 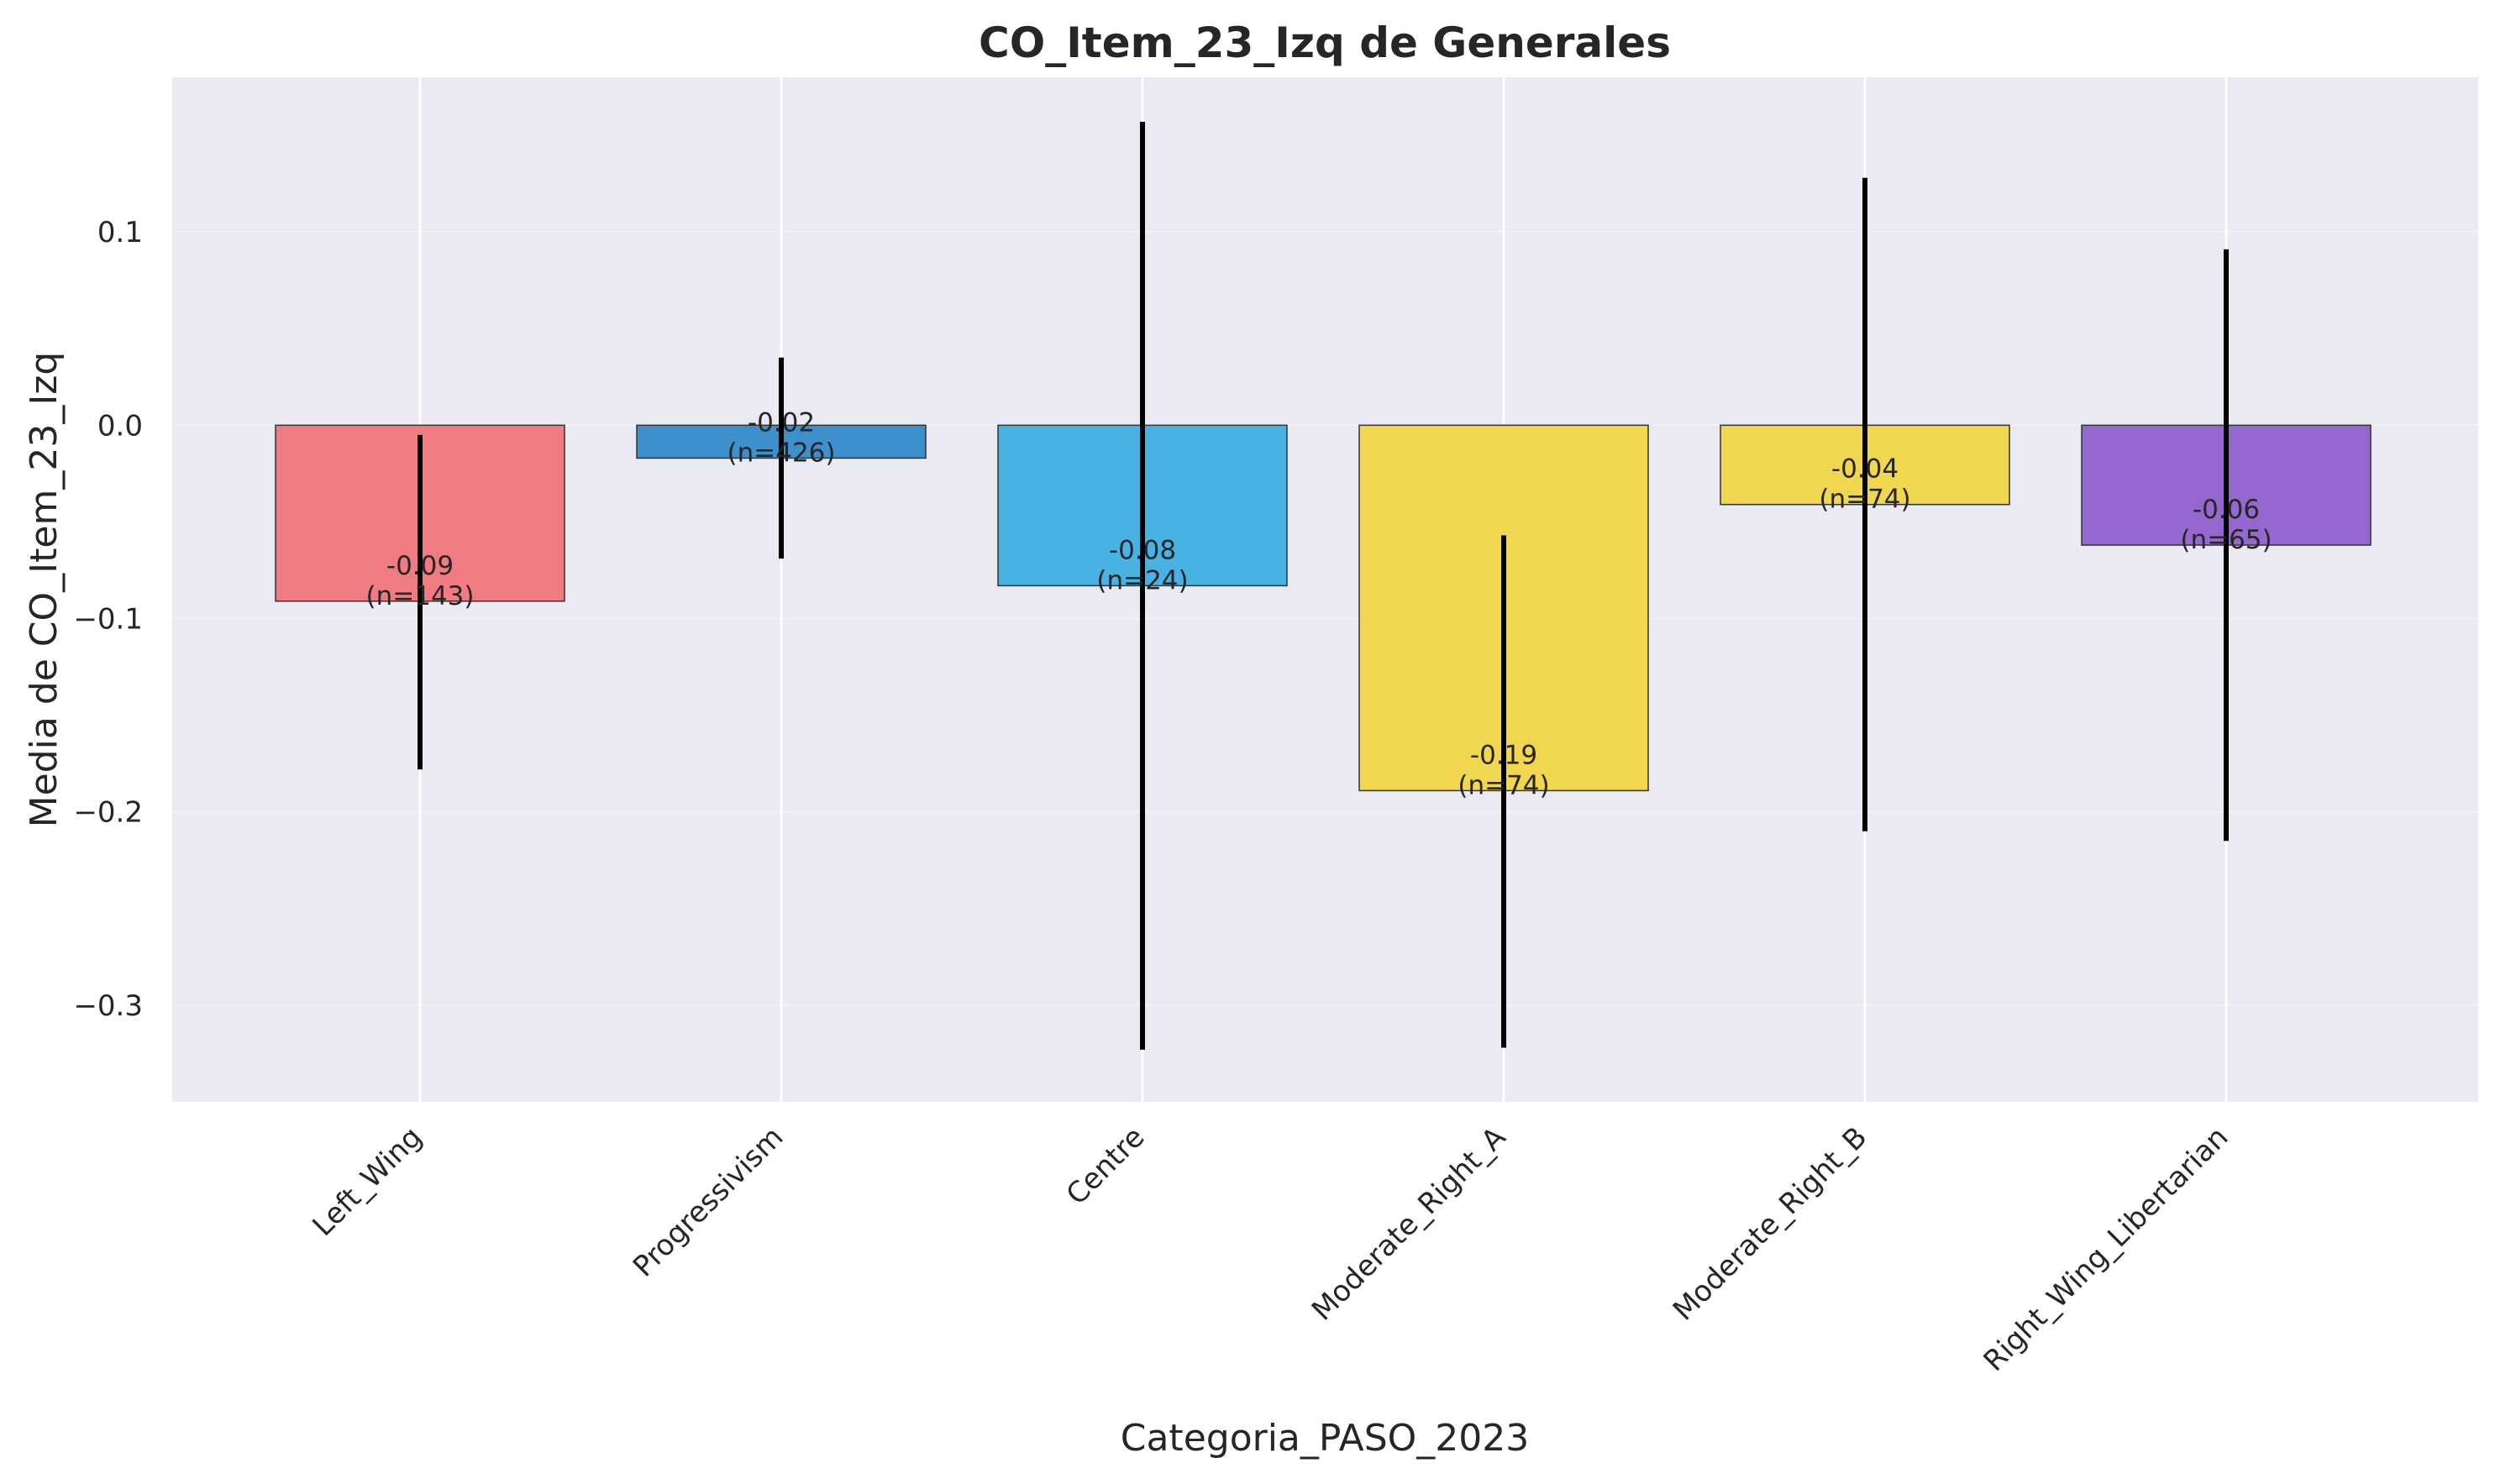 I want to click on bar-value-label: -0.04, so click(x=1865, y=470).